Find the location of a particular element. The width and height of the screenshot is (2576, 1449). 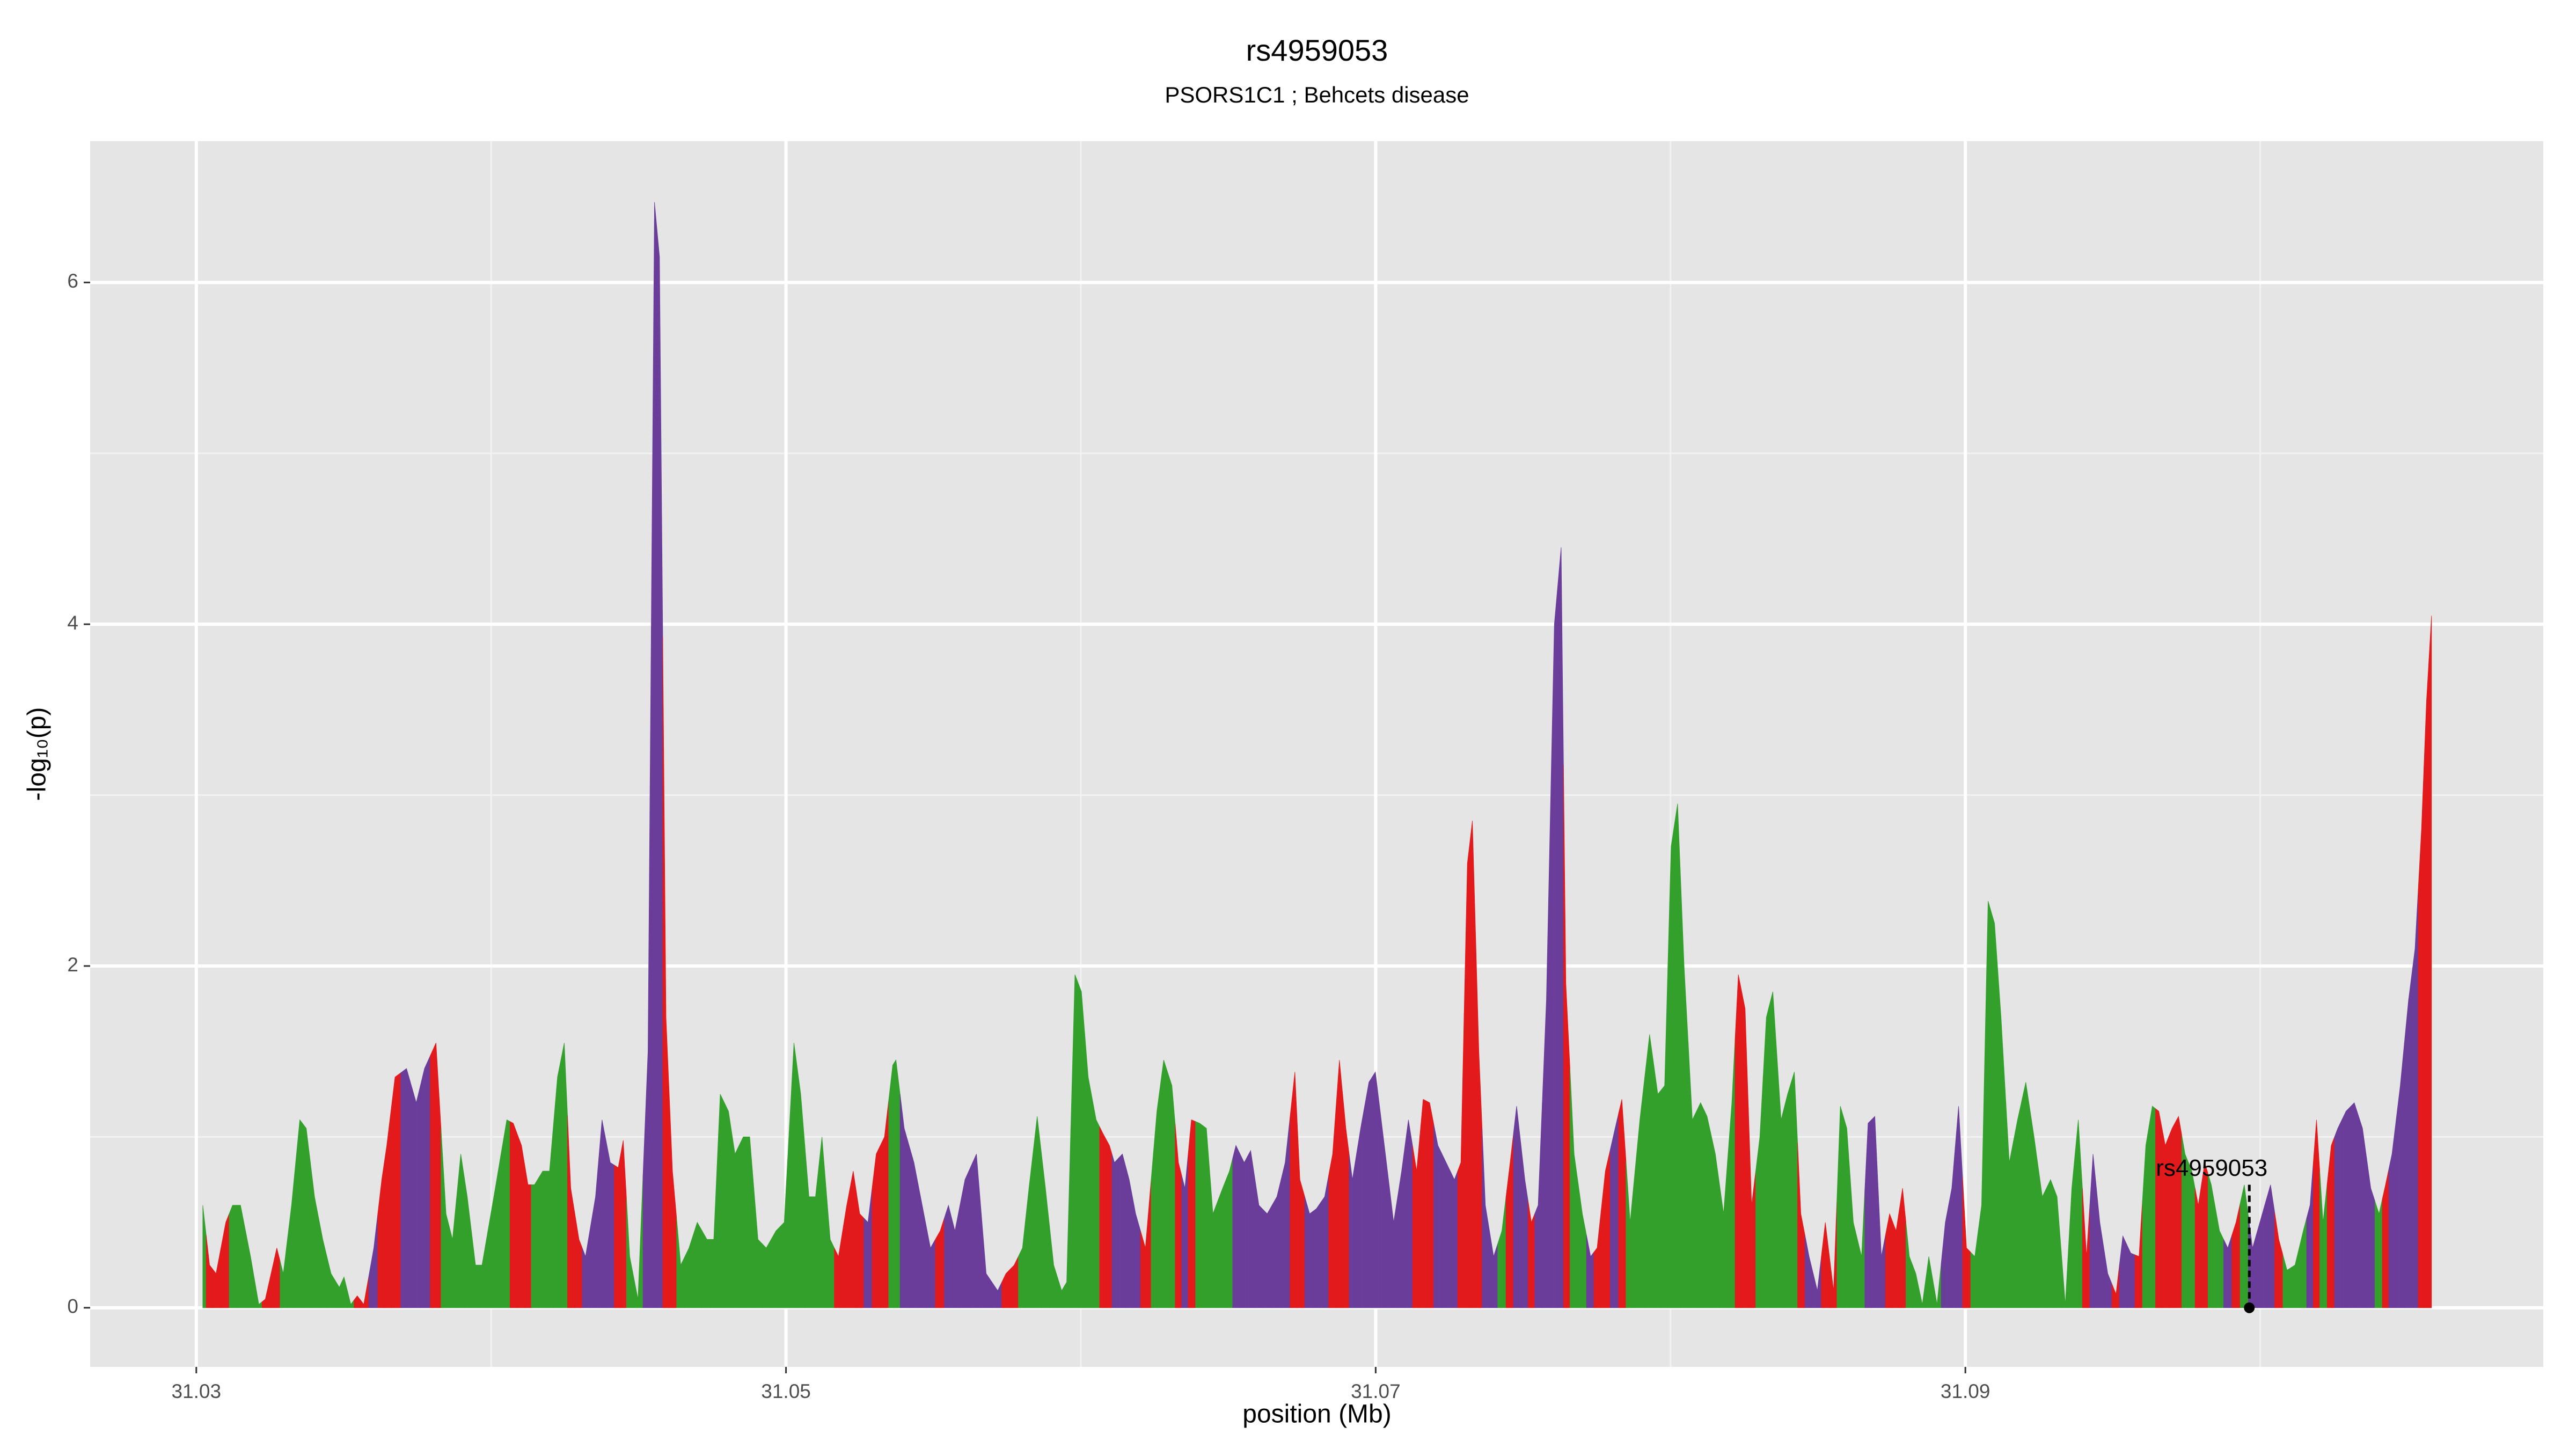

y-tick-label: 4 is located at coordinates (72, 623).